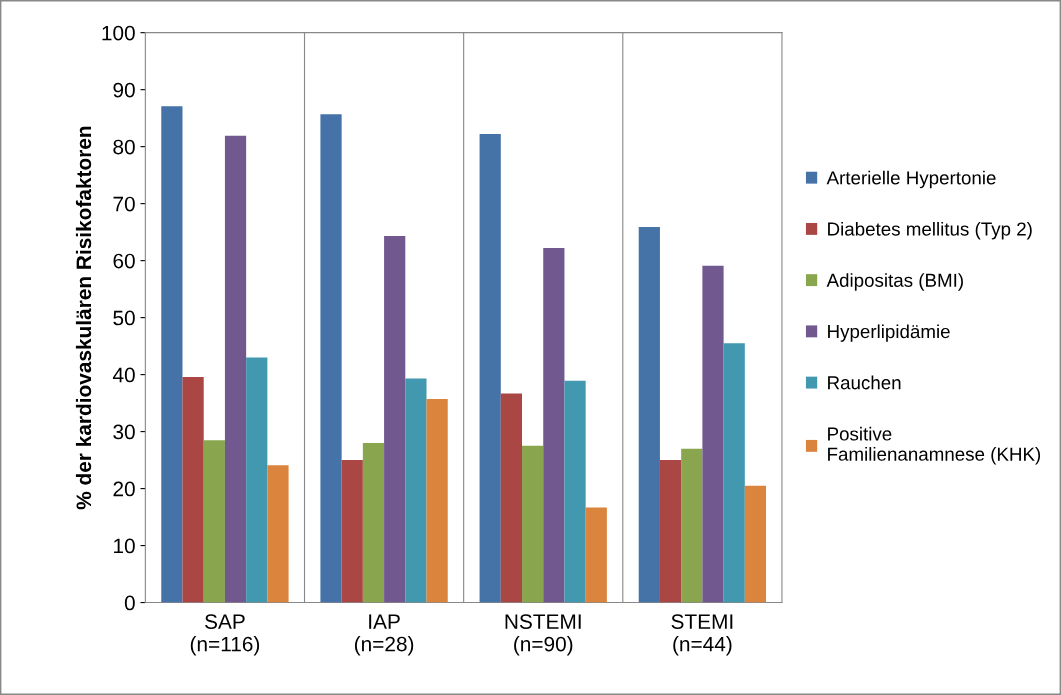 The width and height of the screenshot is (1061, 695). I want to click on legend-label: Adipositas (BMI), so click(894, 282).